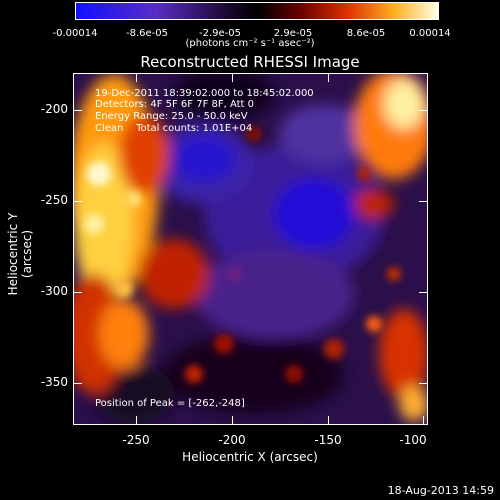 The width and height of the screenshot is (500, 500). I want to click on colorbar, so click(257, 11).